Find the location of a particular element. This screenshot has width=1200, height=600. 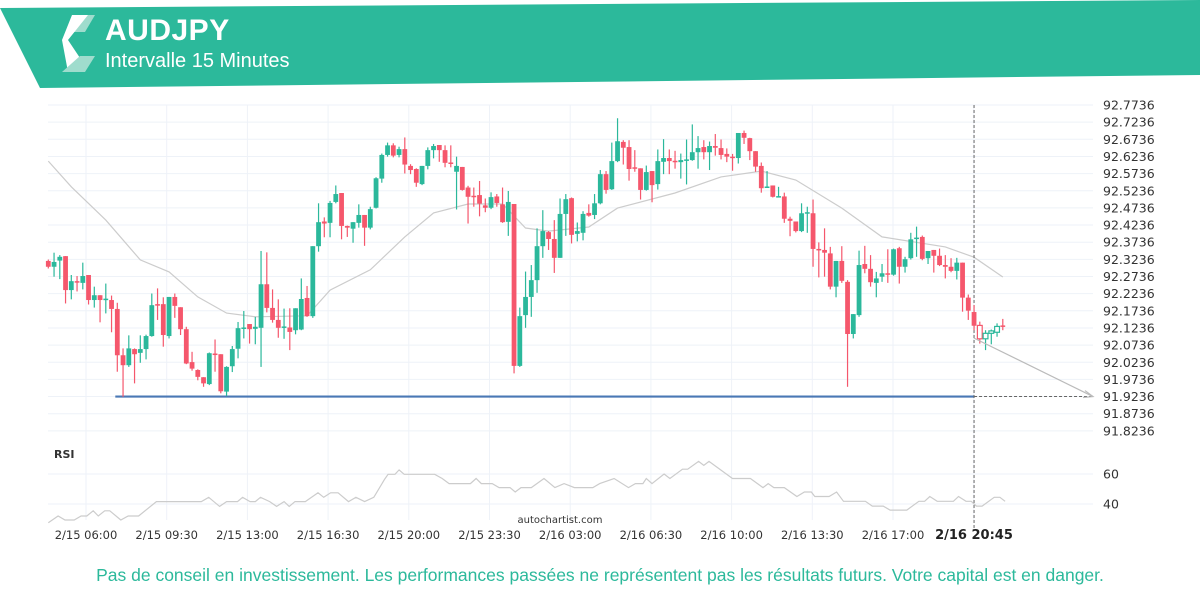

time-tick-label: 2/15 06:00 is located at coordinates (86, 535).